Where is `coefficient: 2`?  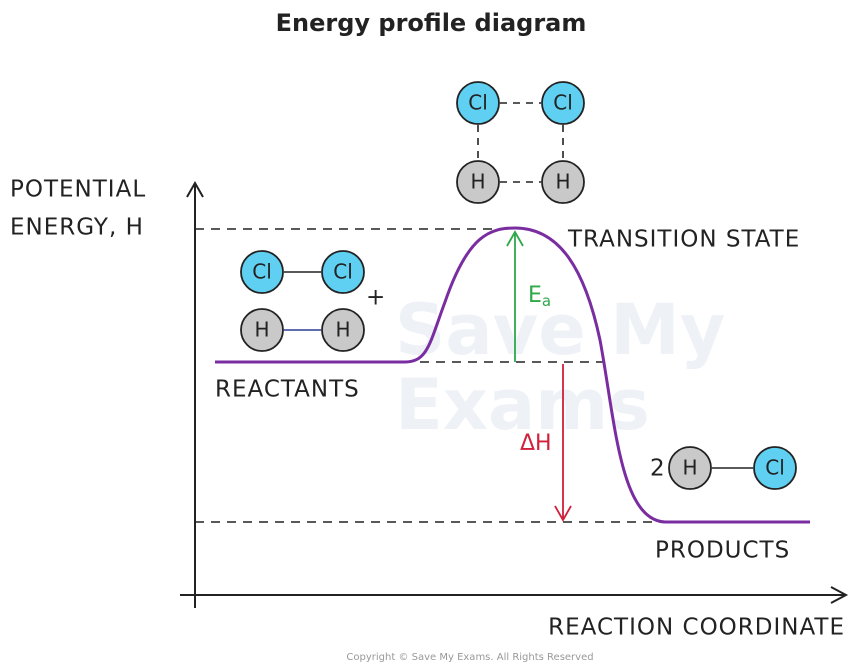 coefficient: 2 is located at coordinates (658, 469).